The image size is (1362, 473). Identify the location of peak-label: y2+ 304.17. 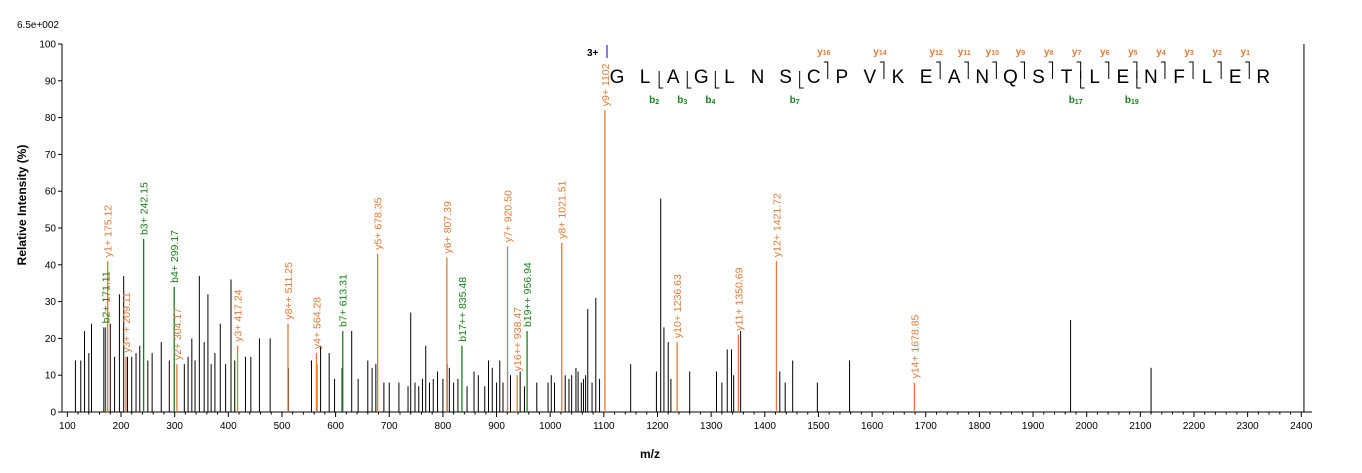
(178, 334).